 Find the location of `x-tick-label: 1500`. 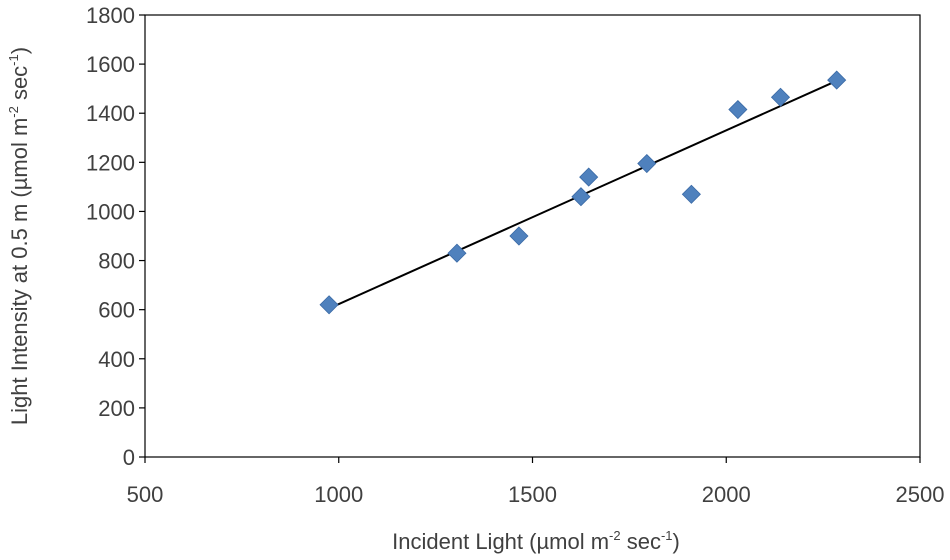

x-tick-label: 1500 is located at coordinates (532, 494).